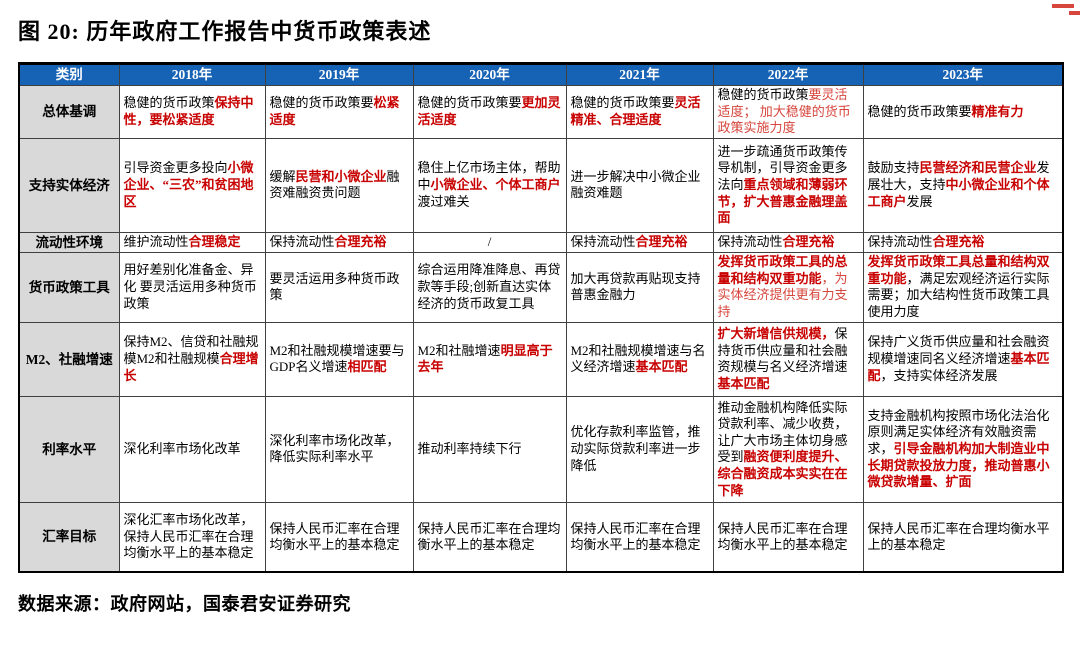  What do you see at coordinates (788, 74) in the screenshot?
I see `column-header-year: 2022年` at bounding box center [788, 74].